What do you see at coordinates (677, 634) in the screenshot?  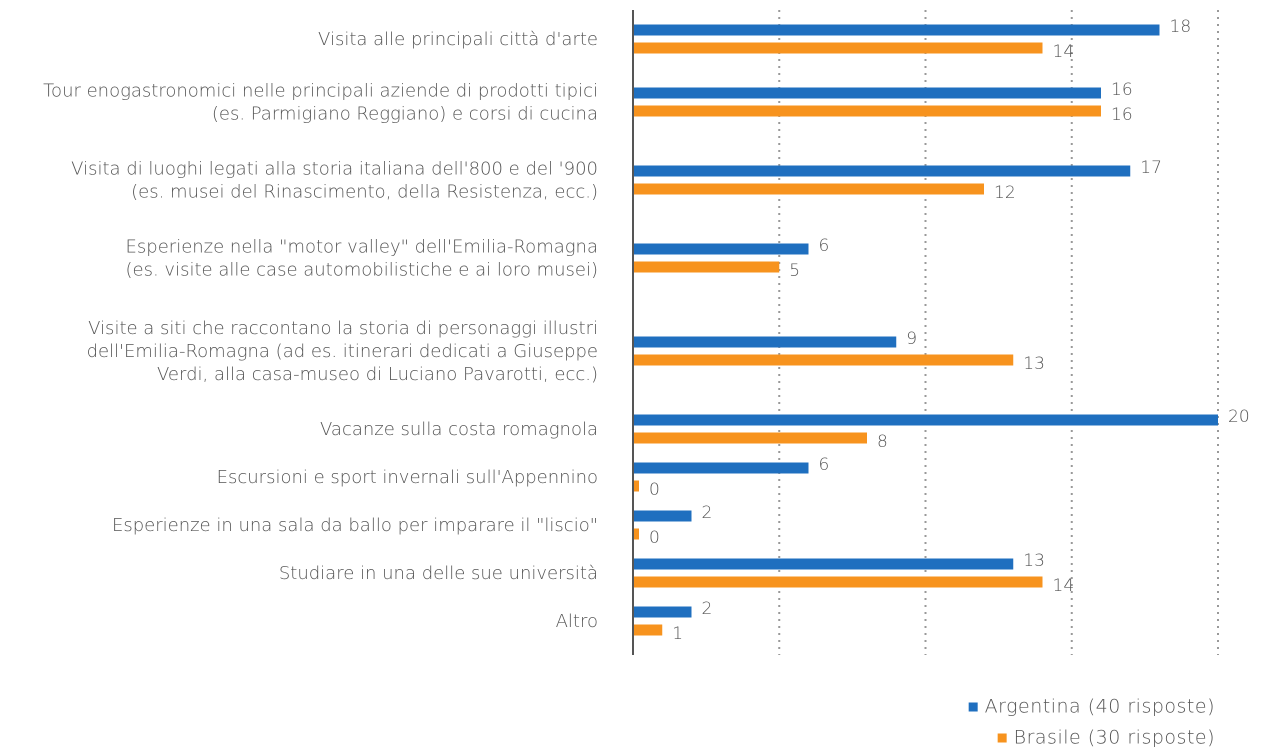 I see `value-label: 1` at bounding box center [677, 634].